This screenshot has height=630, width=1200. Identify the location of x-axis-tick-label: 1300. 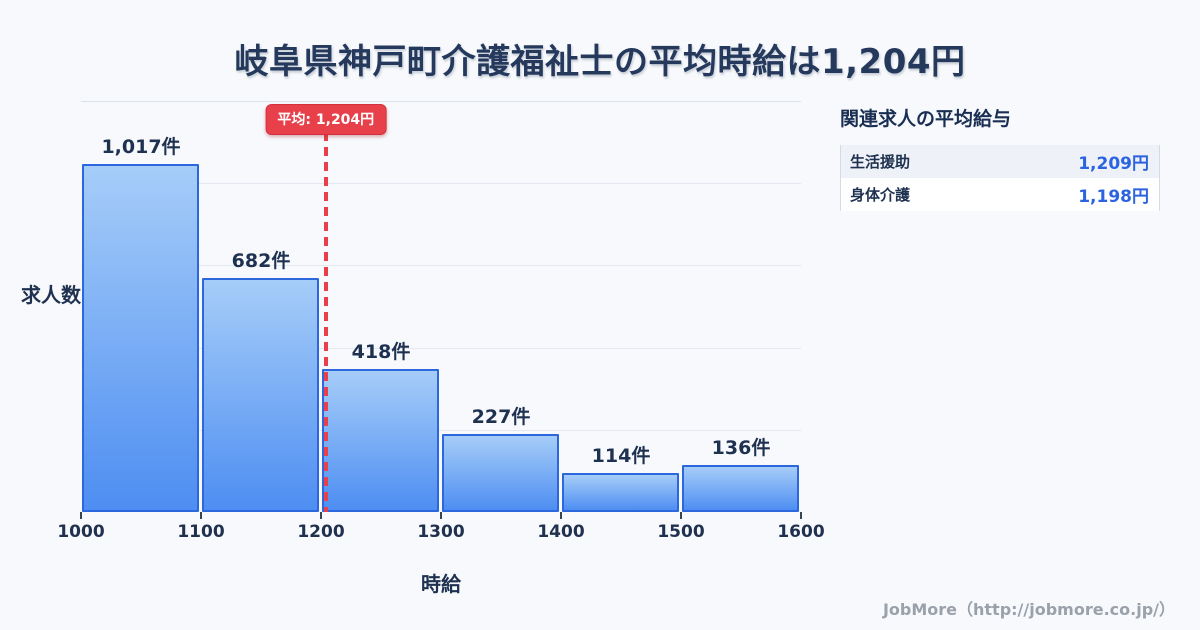
(441, 532).